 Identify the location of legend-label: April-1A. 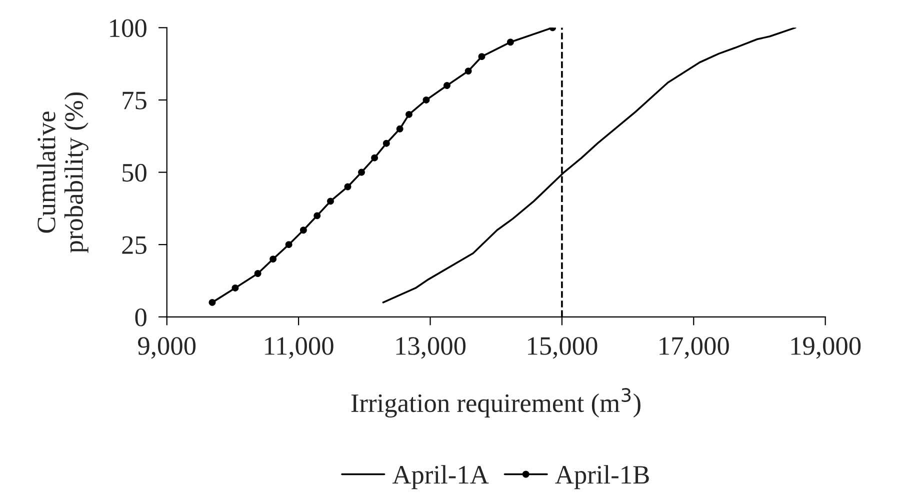
(440, 477).